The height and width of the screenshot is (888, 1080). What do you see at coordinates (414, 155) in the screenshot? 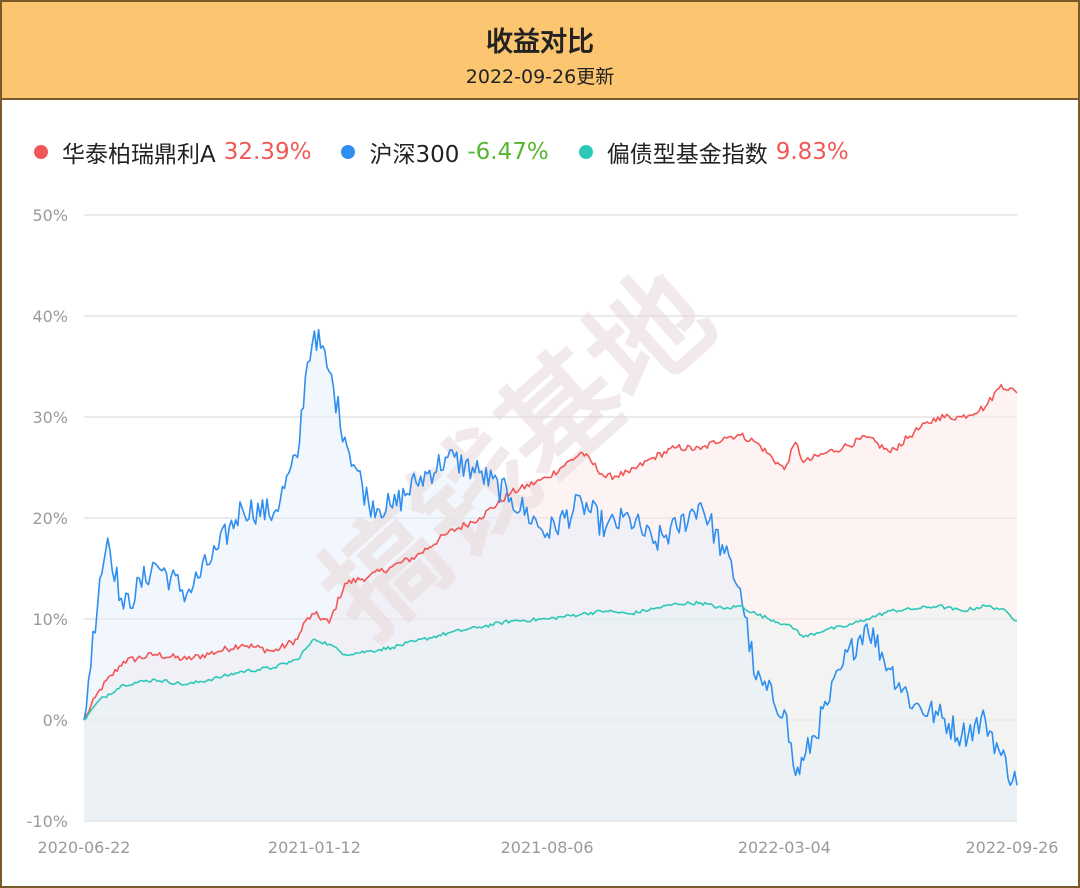
I see `legend-name: 沪深300` at bounding box center [414, 155].